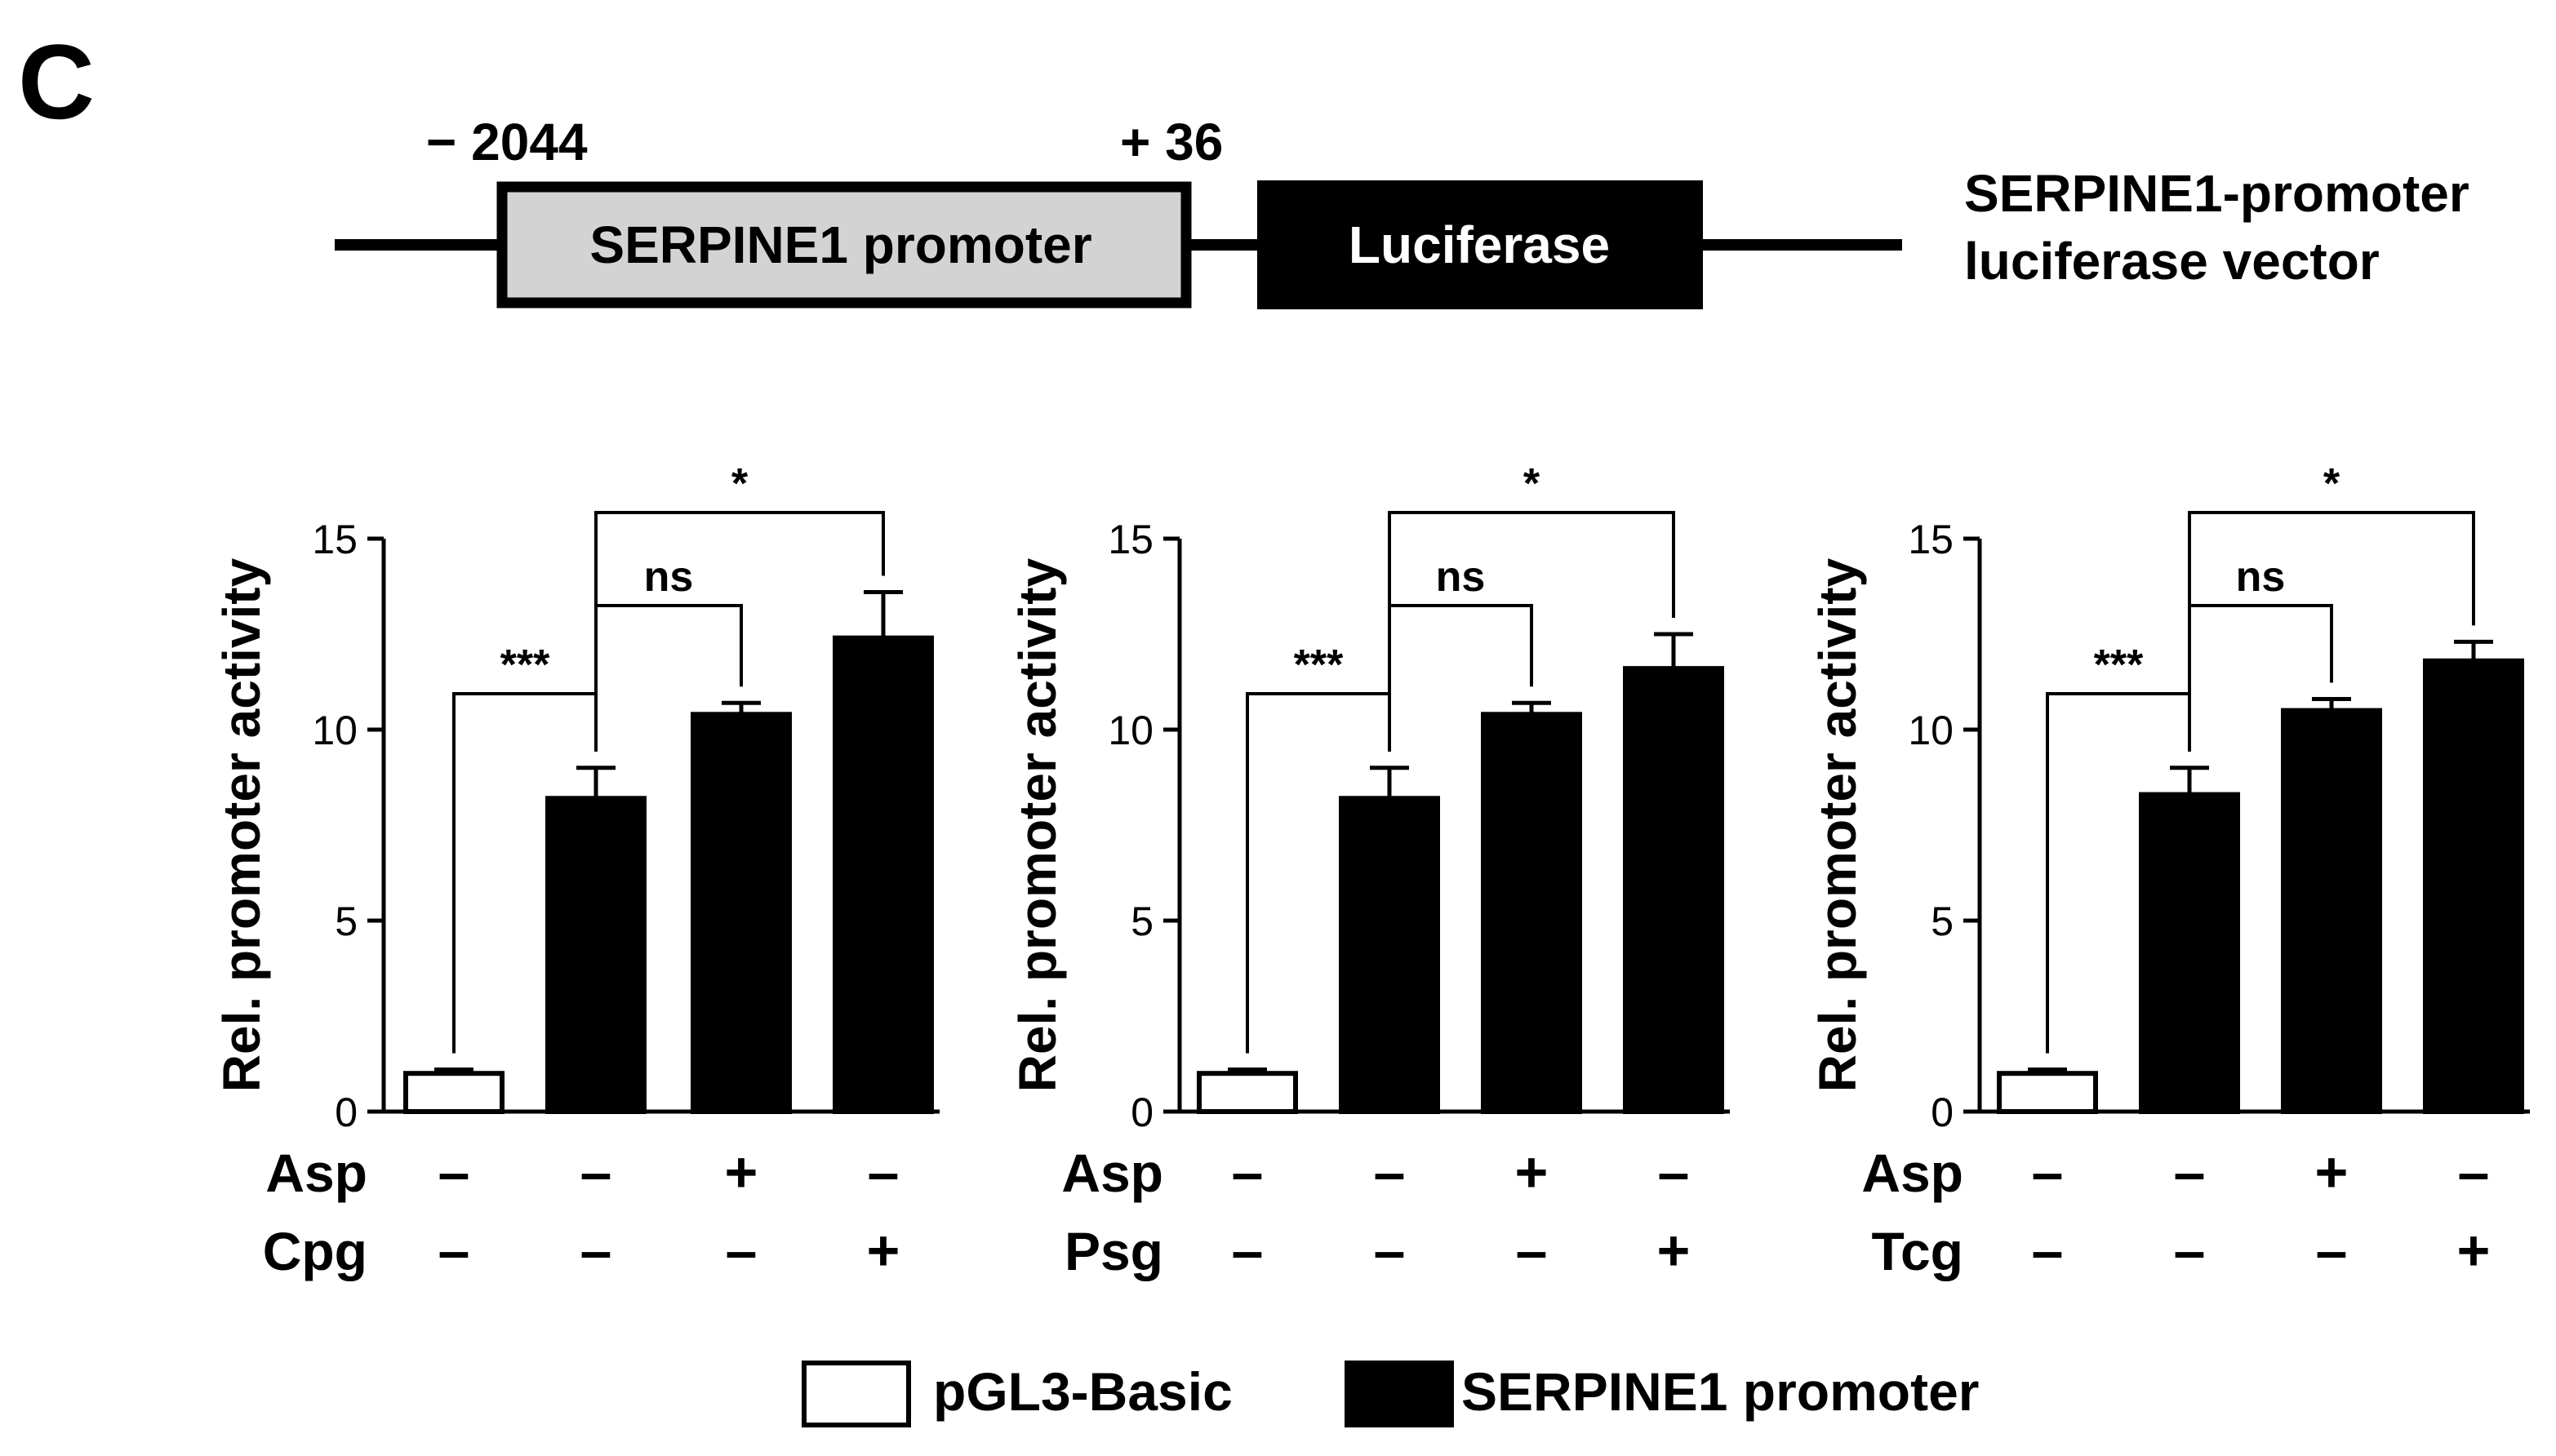 The image size is (2556, 1456). What do you see at coordinates (840, 245) in the screenshot?
I see `promoter-label: SERPINE1 promoter` at bounding box center [840, 245].